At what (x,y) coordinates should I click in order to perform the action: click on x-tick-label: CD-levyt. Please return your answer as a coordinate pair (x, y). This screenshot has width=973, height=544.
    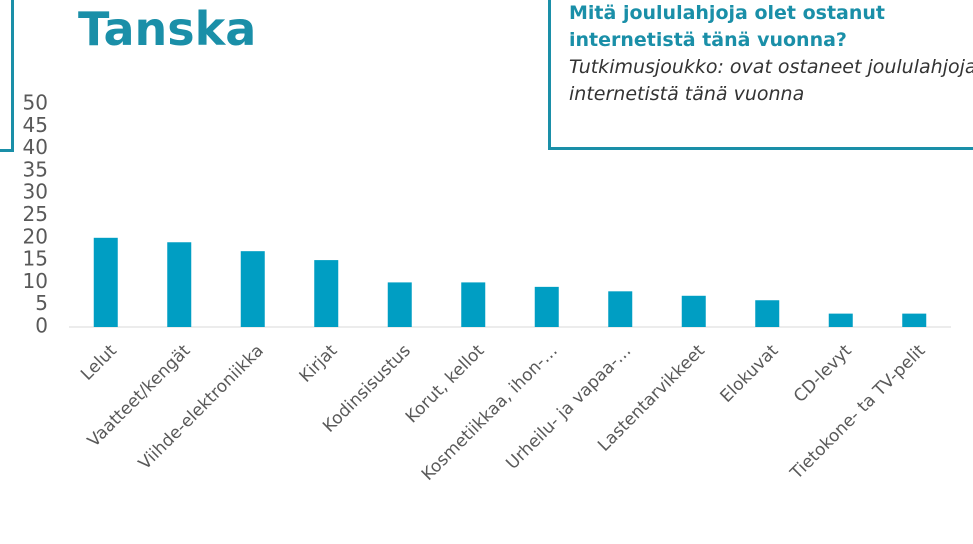
    Looking at the image, I should click on (823, 374).